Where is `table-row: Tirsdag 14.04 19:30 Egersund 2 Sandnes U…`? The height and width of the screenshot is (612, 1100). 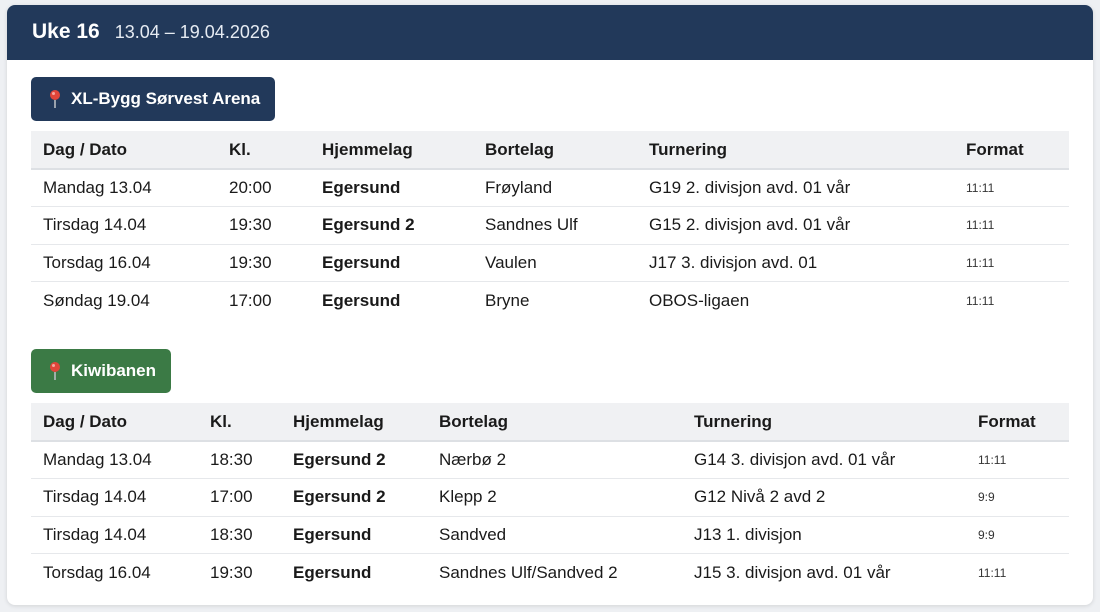 table-row: Tirsdag 14.04 19:30 Egersund 2 Sandnes U… is located at coordinates (550, 225).